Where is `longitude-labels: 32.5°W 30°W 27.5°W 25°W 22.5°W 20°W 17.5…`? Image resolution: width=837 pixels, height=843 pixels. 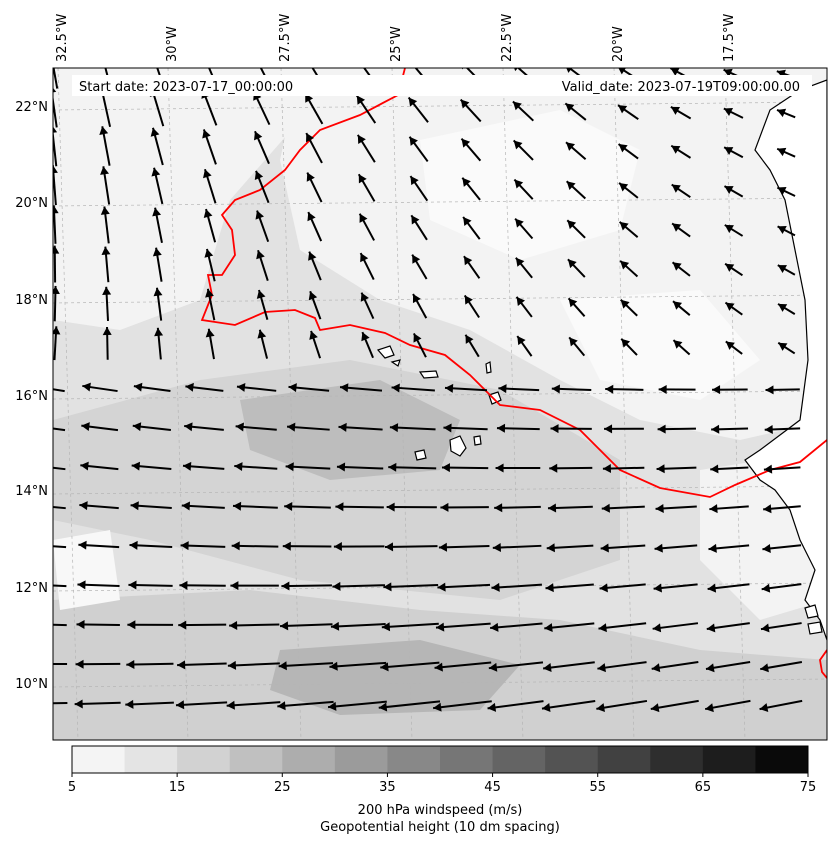 longitude-labels: 32.5°W 30°W 27.5°W 25°W 22.5°W 20°W 17.5… is located at coordinates (396, 38).